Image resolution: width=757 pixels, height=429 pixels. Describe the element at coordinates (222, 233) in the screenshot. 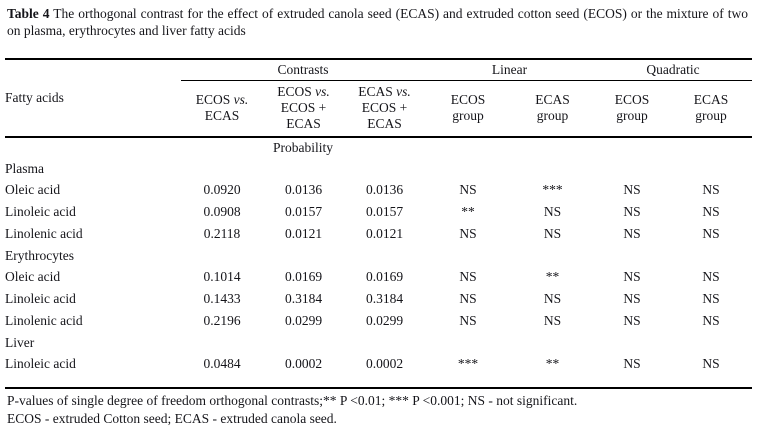

I see `cell-value: 0.2118` at that location.